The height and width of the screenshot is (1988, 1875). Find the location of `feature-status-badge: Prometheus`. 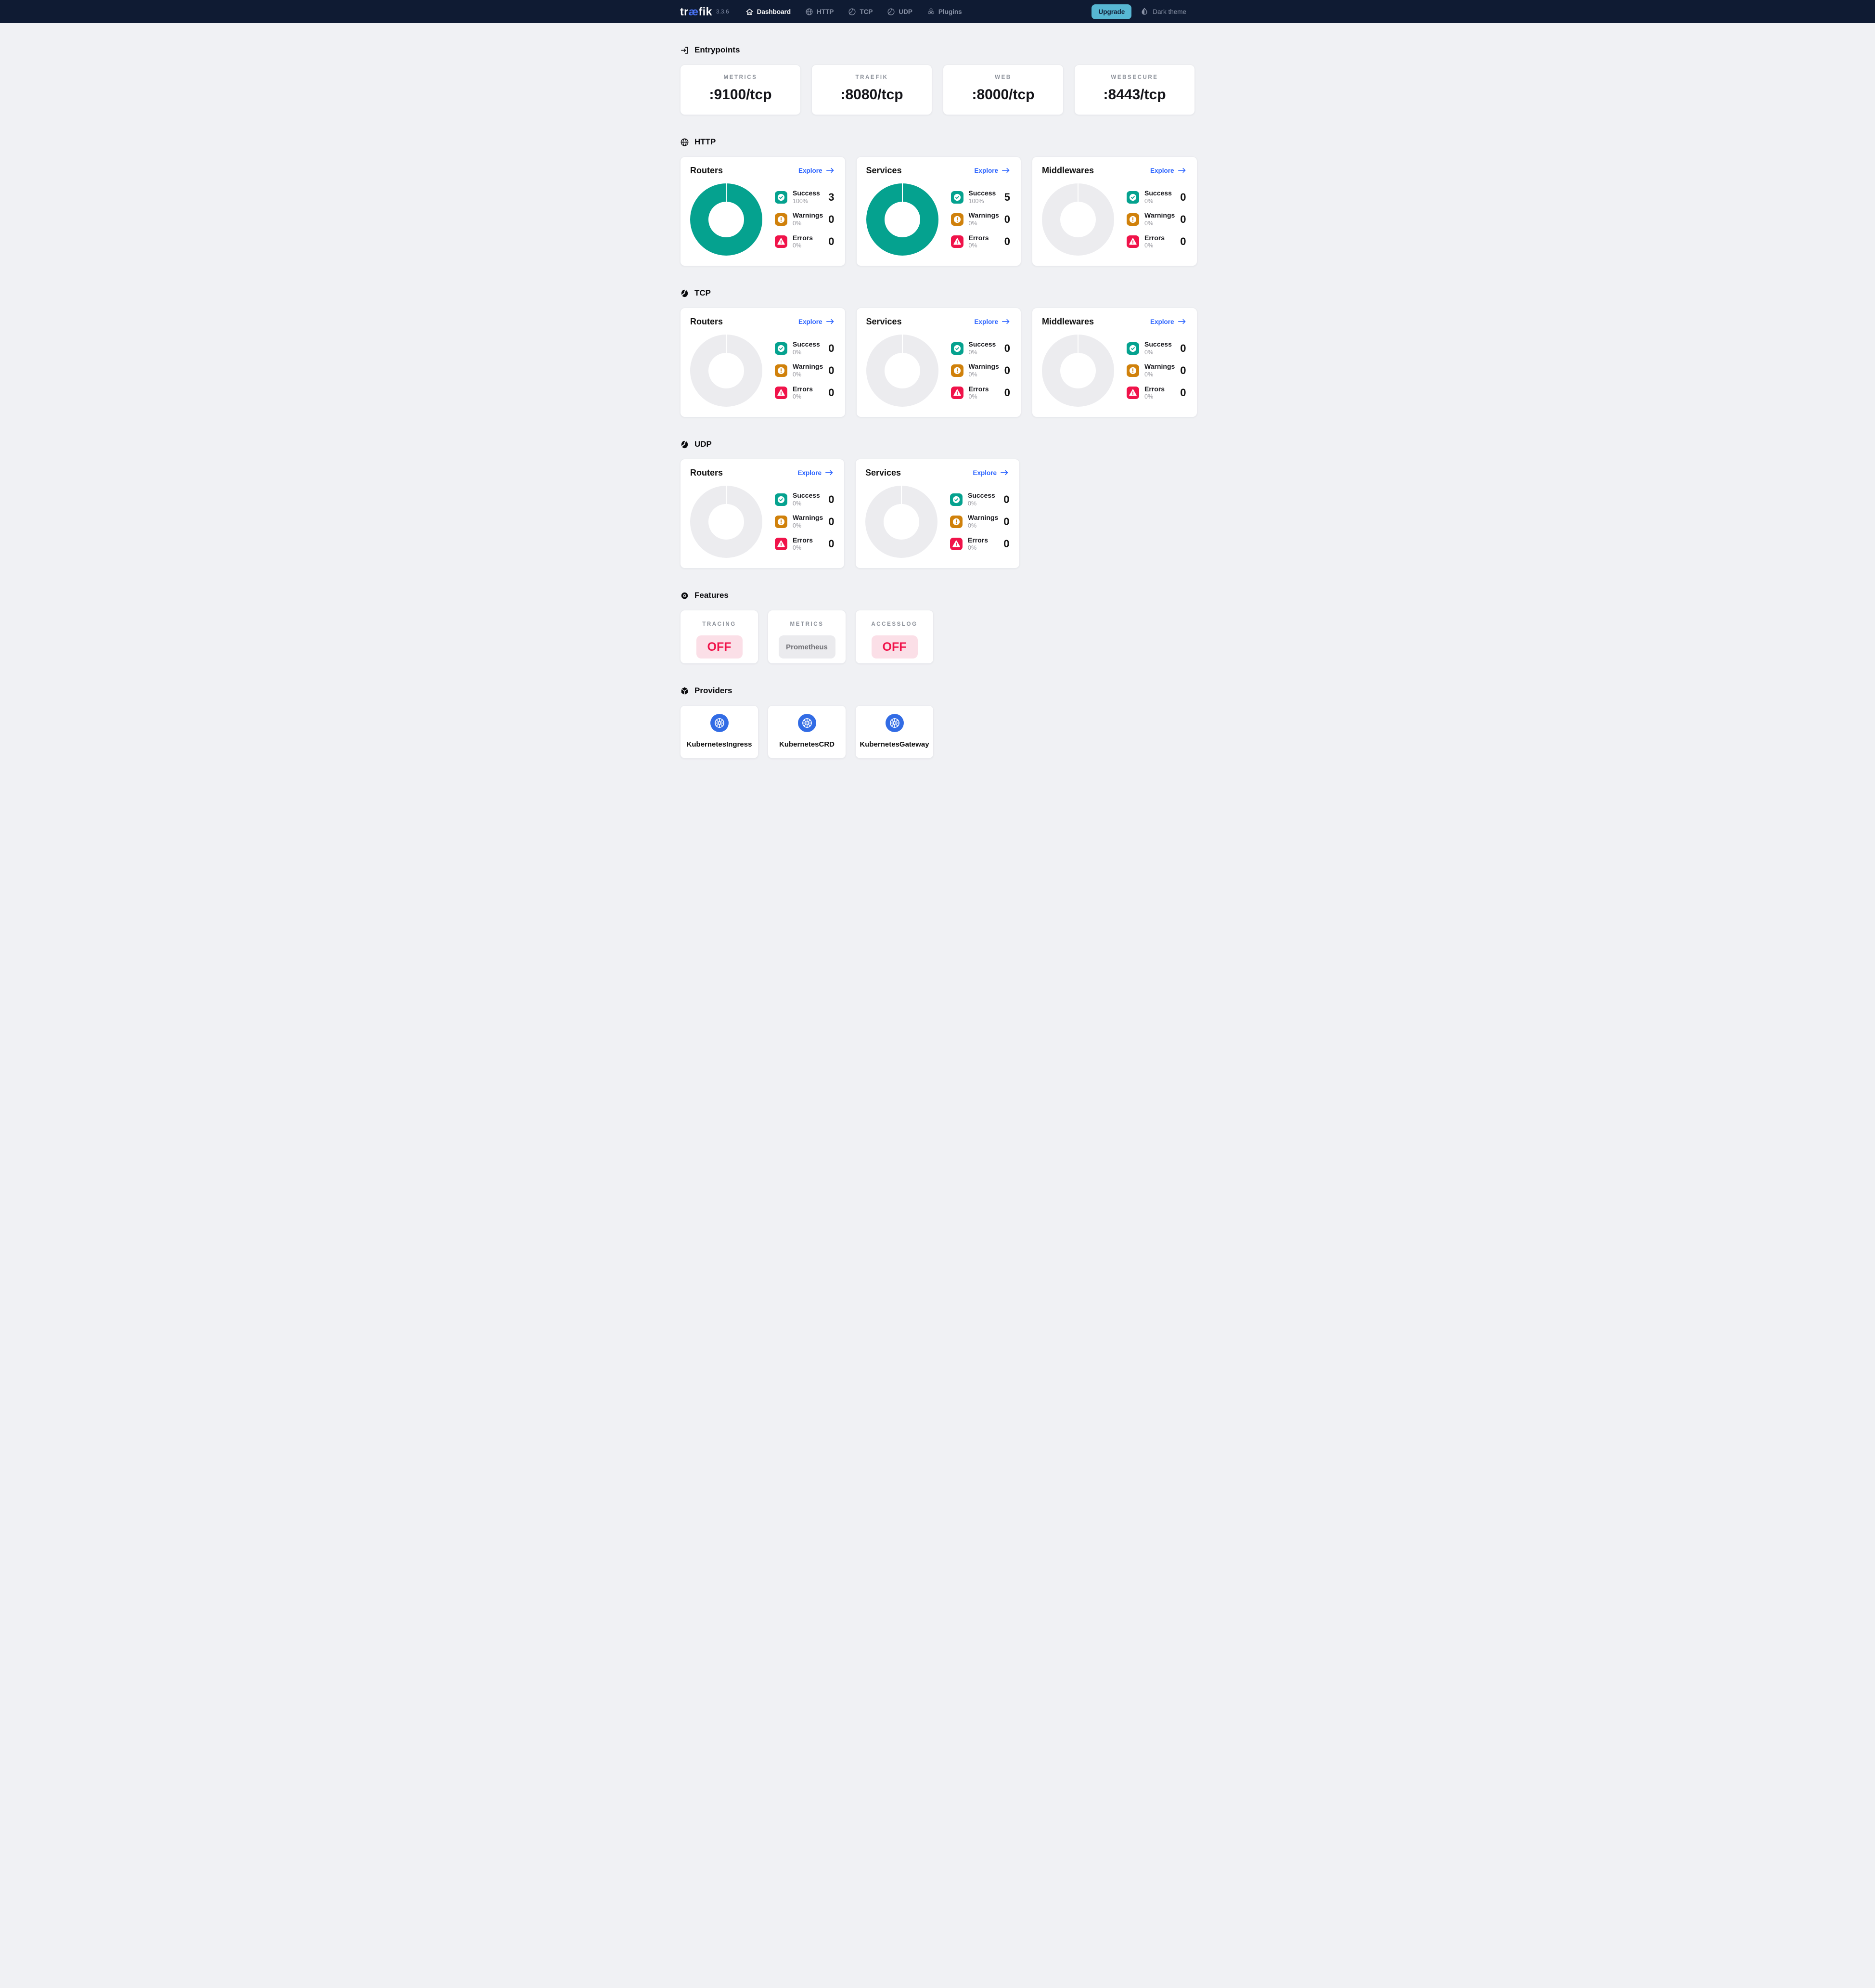

feature-status-badge: Prometheus is located at coordinates (806, 647).